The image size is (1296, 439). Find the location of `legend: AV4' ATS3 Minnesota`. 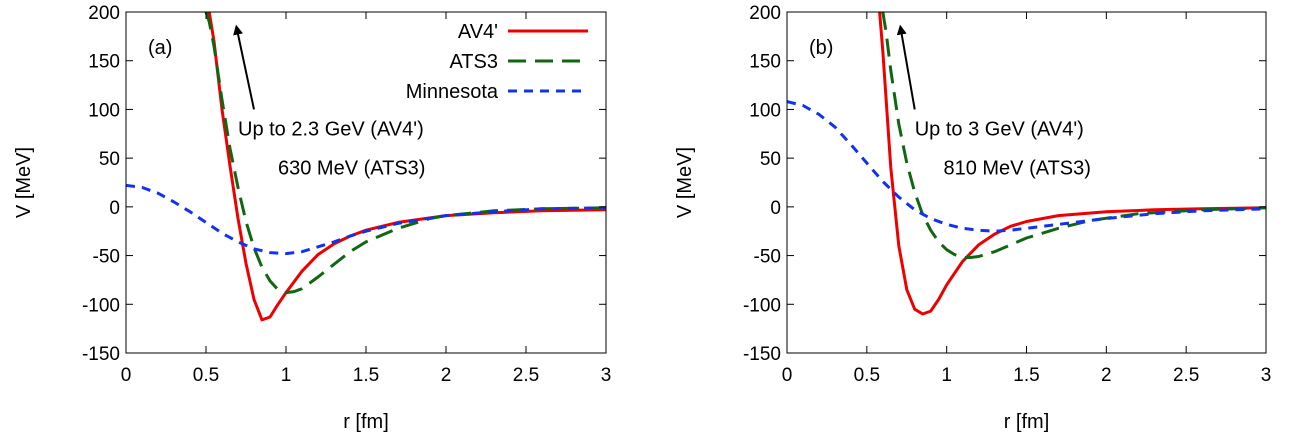

legend: AV4' ATS3 Minnesota is located at coordinates (497, 62).